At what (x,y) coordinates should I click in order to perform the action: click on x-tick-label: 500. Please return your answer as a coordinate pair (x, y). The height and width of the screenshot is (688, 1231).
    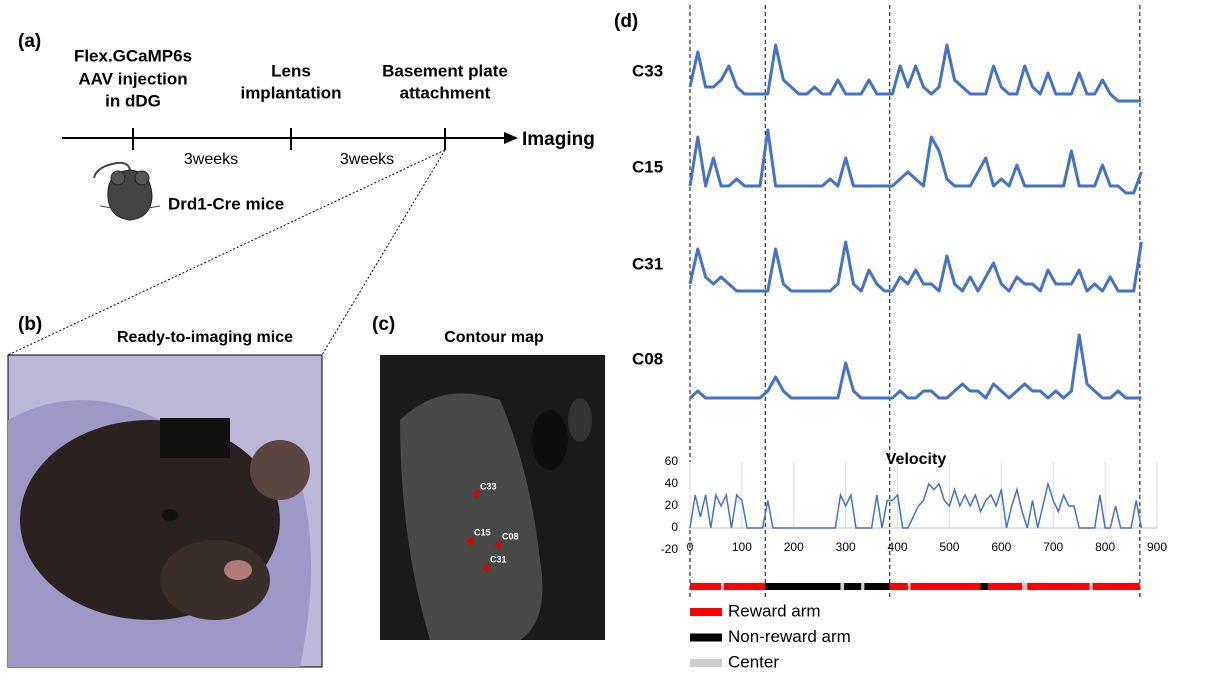
    Looking at the image, I should click on (949, 547).